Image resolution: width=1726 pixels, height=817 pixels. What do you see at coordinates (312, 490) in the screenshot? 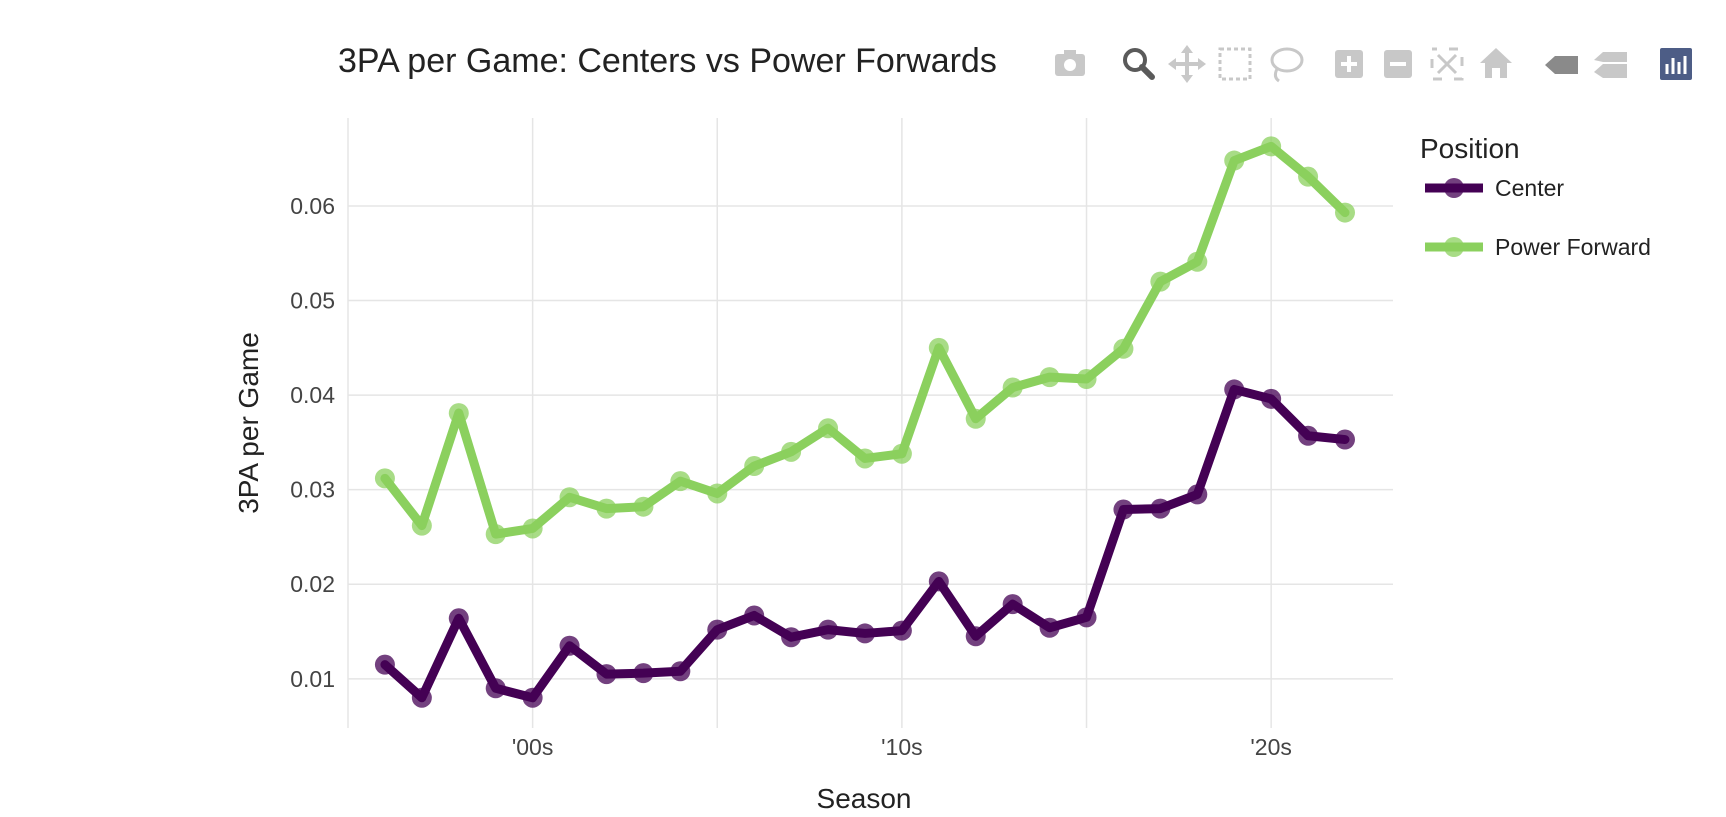
I see `y-tick-label: 0.03` at bounding box center [312, 490].